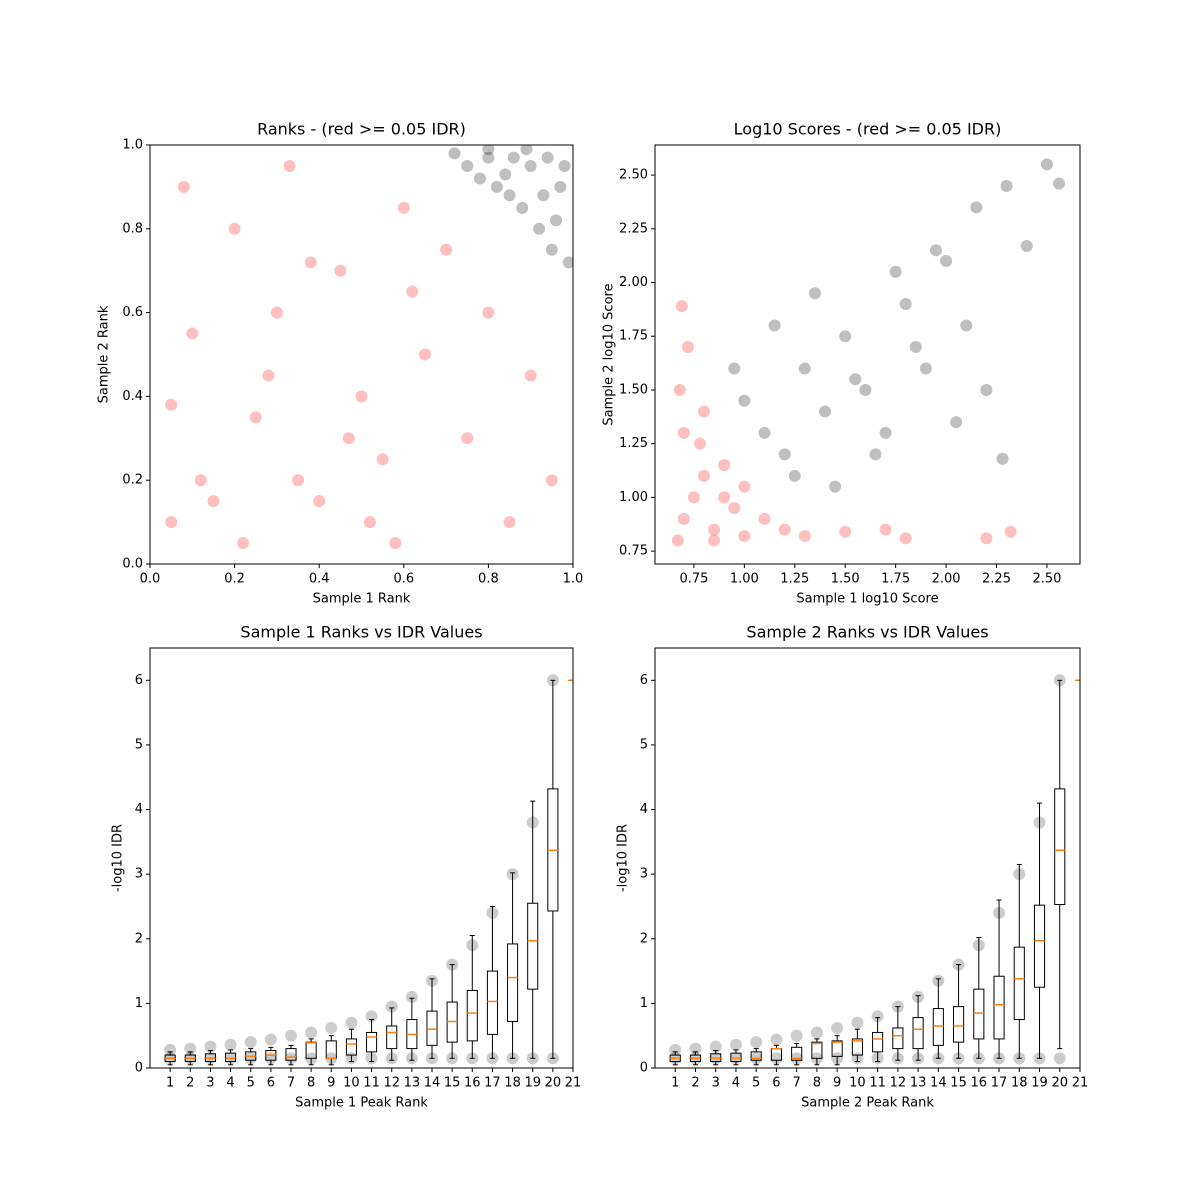 This screenshot has width=1200, height=1200. Describe the element at coordinates (633, 551) in the screenshot. I see `y-tick-label: 0.75` at that location.